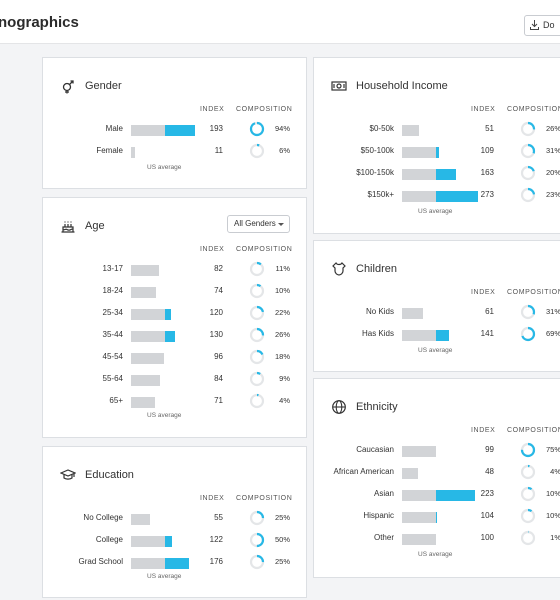 The height and width of the screenshot is (600, 560). I want to click on age-title: Age, so click(95, 226).